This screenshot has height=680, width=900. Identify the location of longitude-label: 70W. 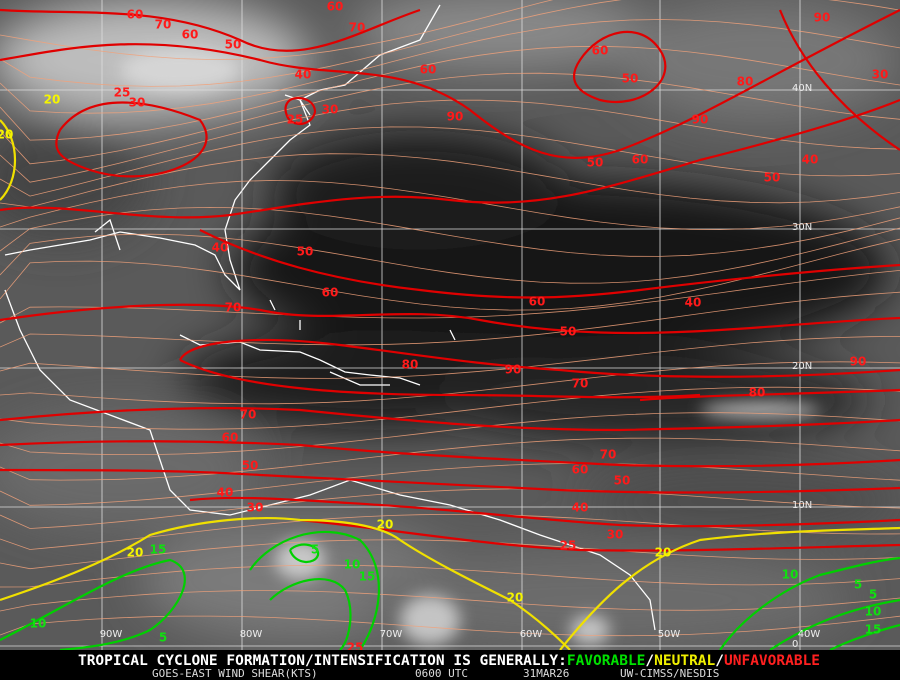
(391, 634).